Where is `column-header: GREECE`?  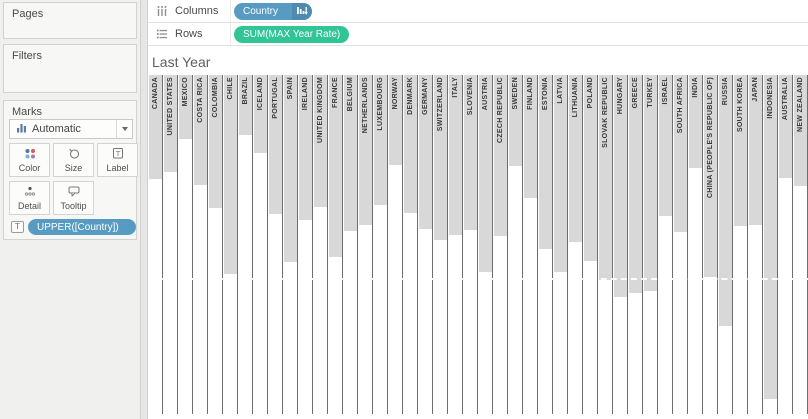 column-header: GREECE is located at coordinates (635, 92).